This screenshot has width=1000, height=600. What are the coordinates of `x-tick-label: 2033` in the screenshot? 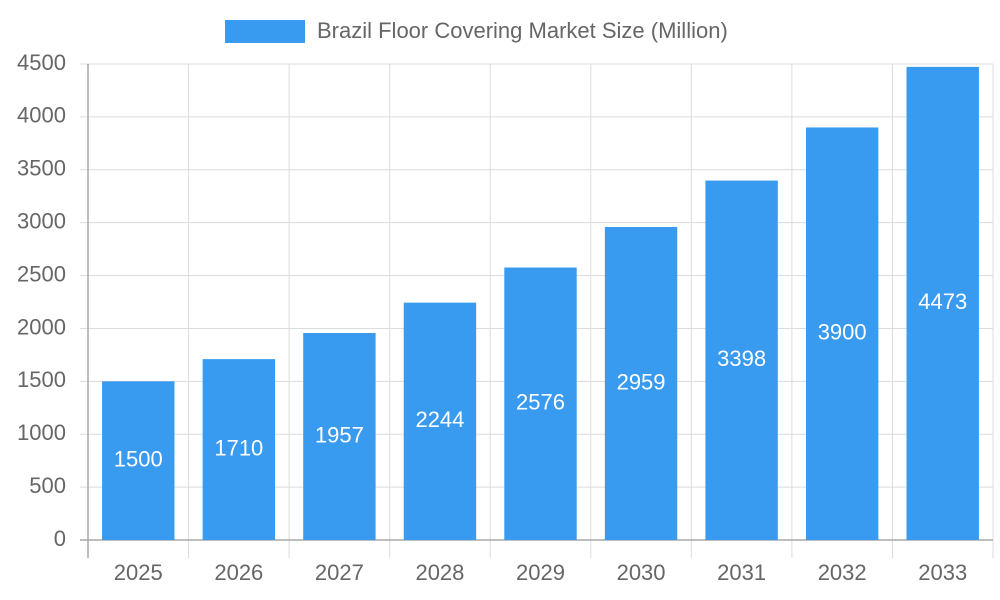 It's located at (942, 572).